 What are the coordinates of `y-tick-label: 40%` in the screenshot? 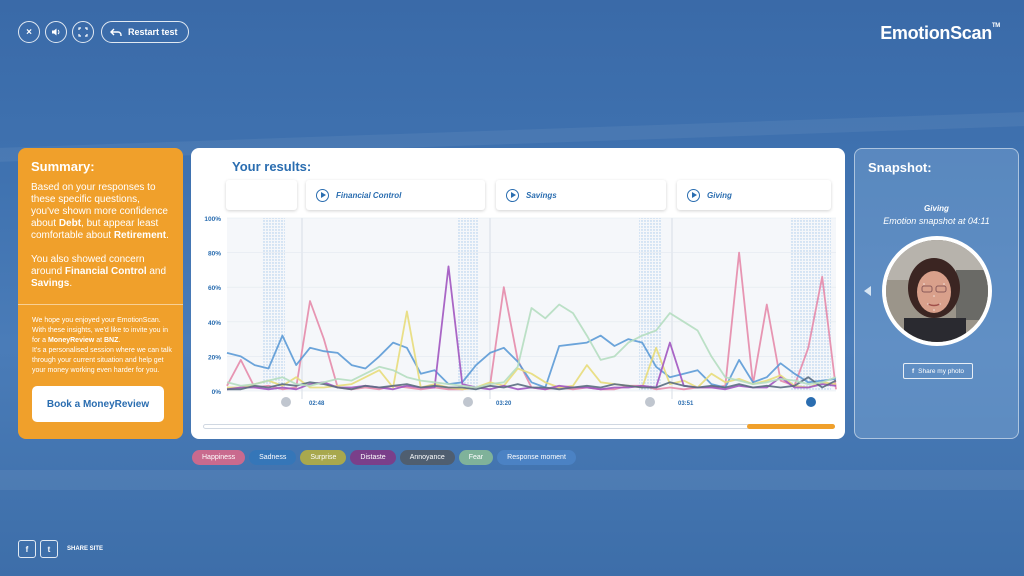 It's located at (214, 323).